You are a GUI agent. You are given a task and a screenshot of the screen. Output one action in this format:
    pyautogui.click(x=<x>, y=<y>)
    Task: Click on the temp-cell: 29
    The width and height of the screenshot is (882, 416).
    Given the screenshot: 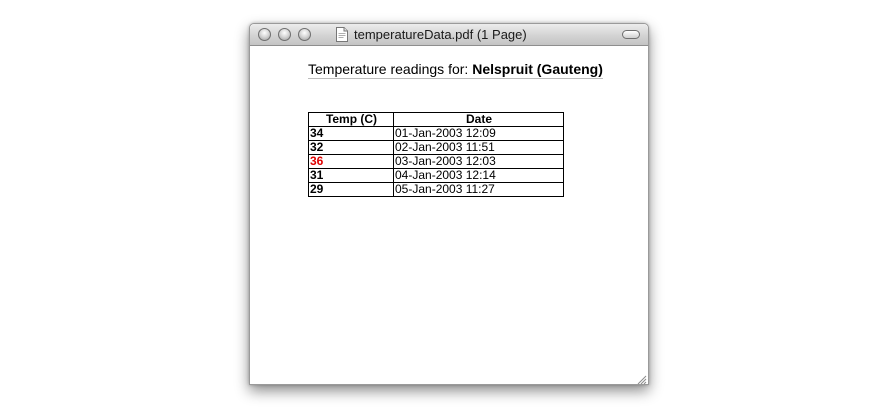 What is the action you would take?
    pyautogui.click(x=351, y=189)
    